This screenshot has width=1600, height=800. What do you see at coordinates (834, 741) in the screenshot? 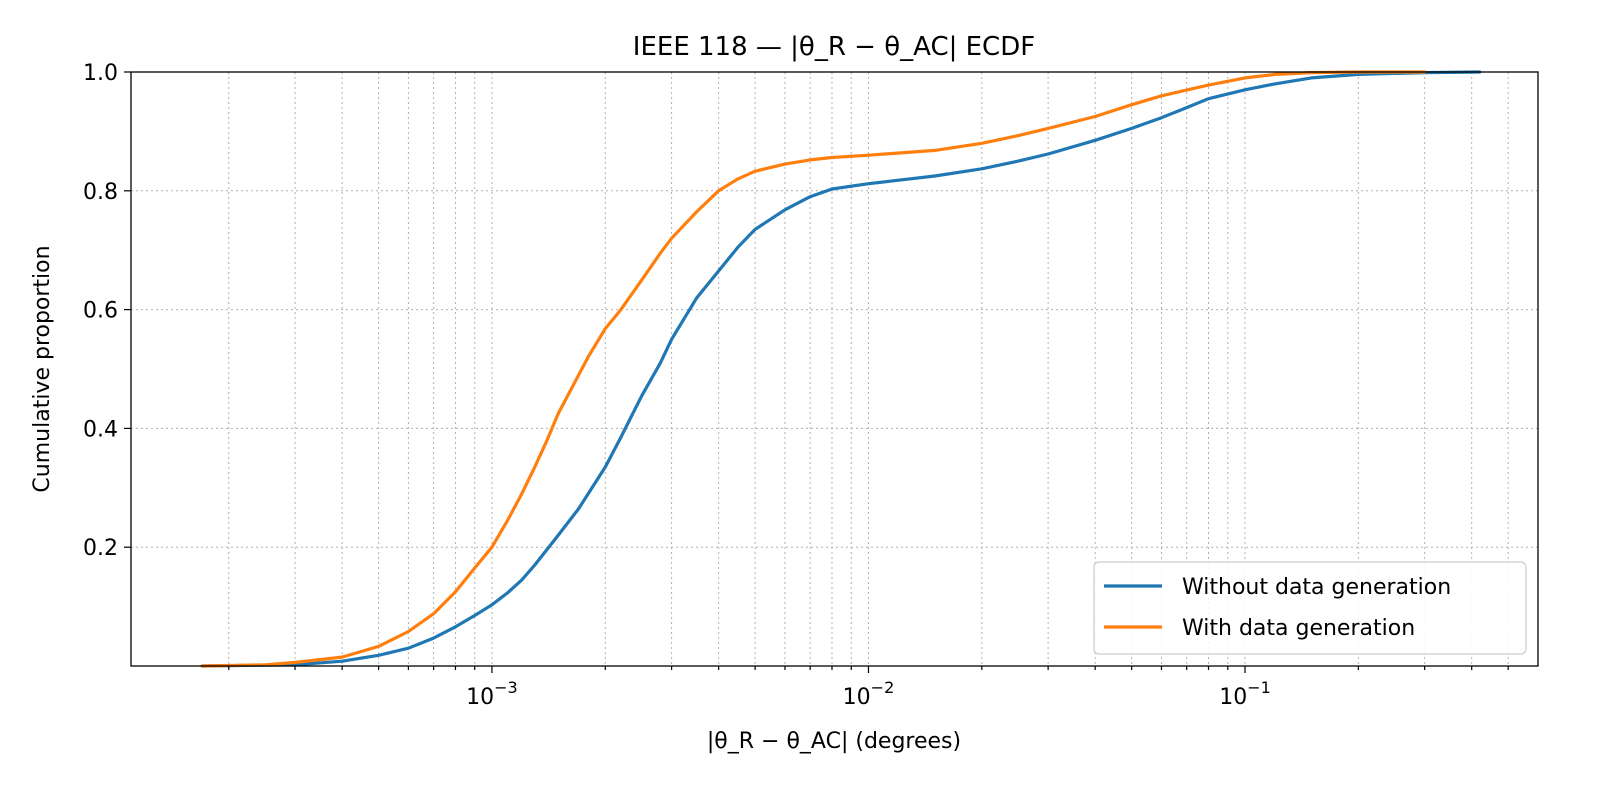
I see `x-axis-label: |θ_R − θ_AC| (degrees)` at bounding box center [834, 741].